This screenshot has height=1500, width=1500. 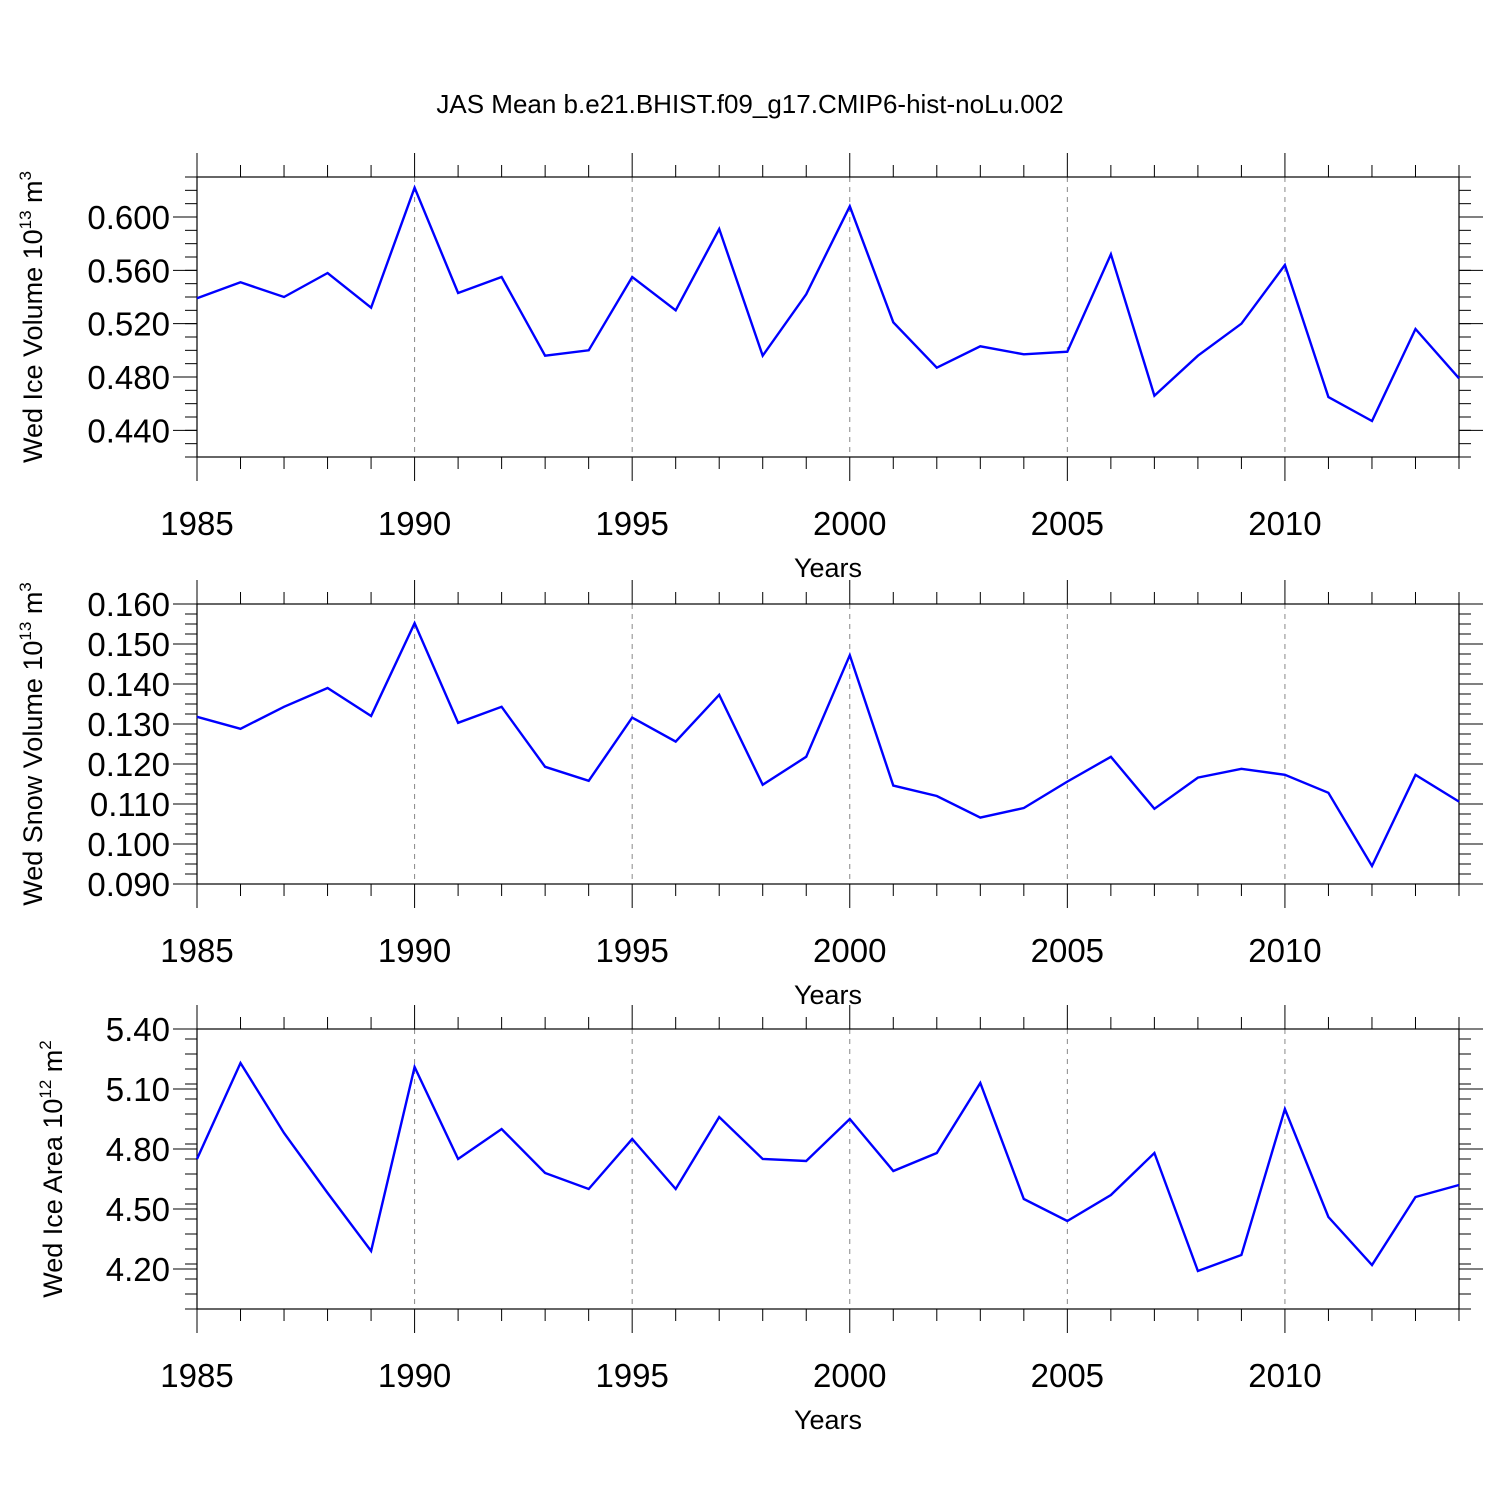 I want to click on y-tick-label: 0.110, so click(x=130, y=804).